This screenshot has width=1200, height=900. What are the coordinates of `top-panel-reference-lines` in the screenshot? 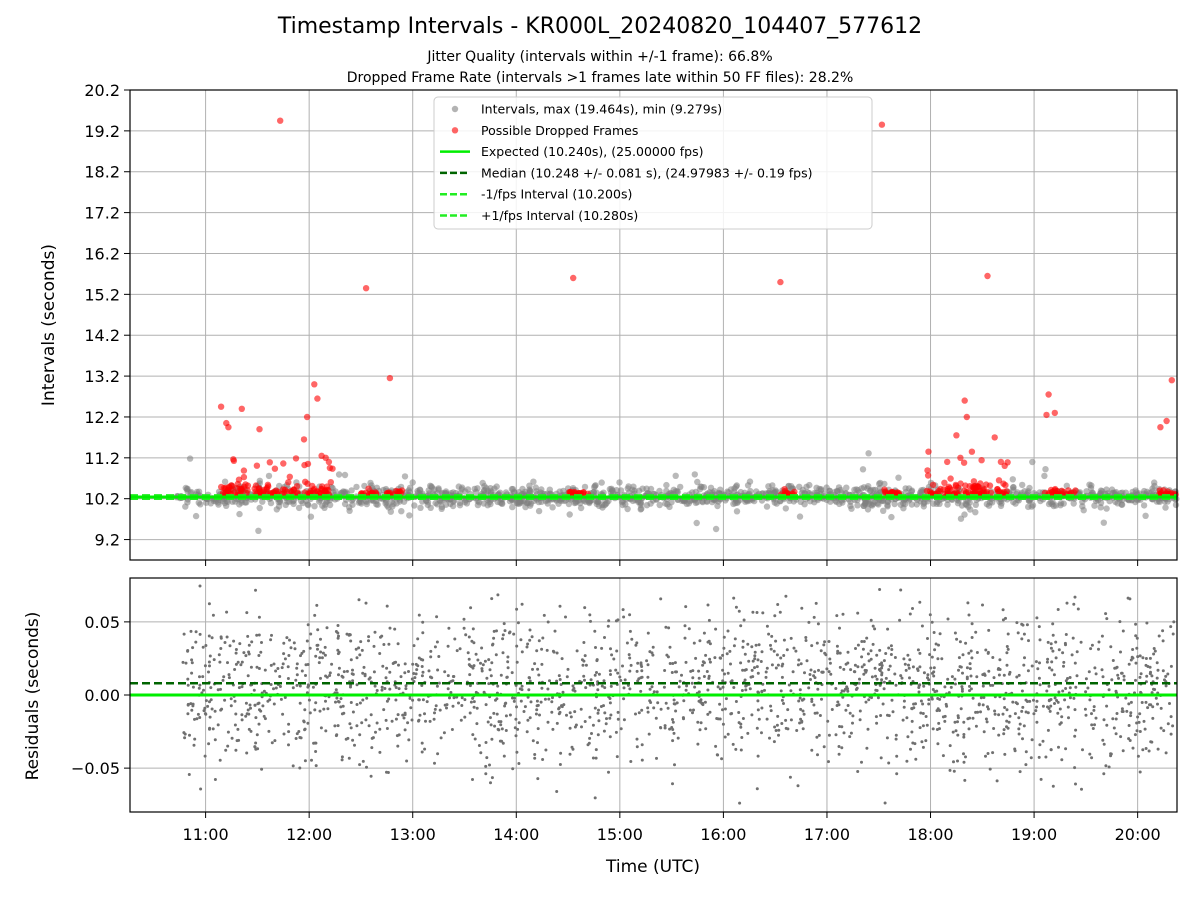 It's located at (653, 497).